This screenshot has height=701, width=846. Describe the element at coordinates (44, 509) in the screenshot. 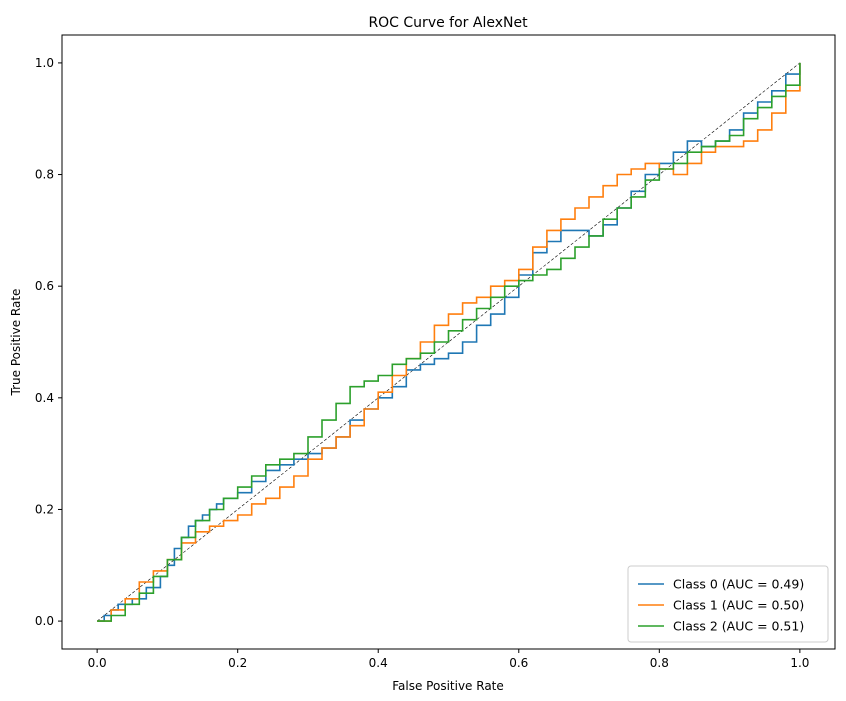

I see `y-tick-label: 0.2` at that location.